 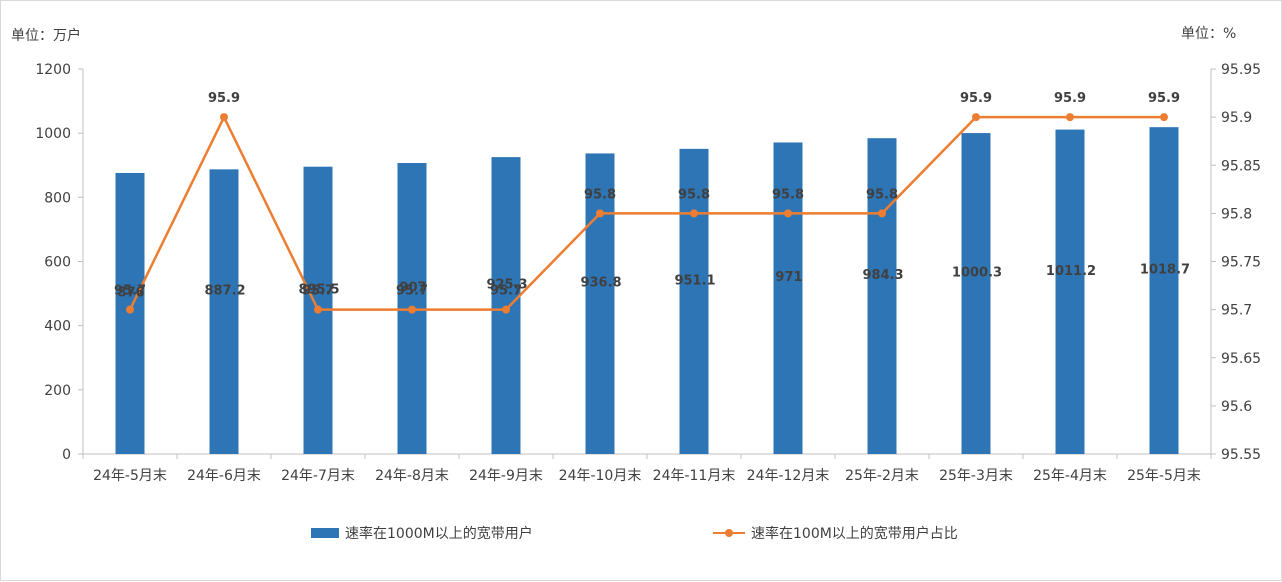 I want to click on bar-value-label: 876, so click(x=130, y=292).